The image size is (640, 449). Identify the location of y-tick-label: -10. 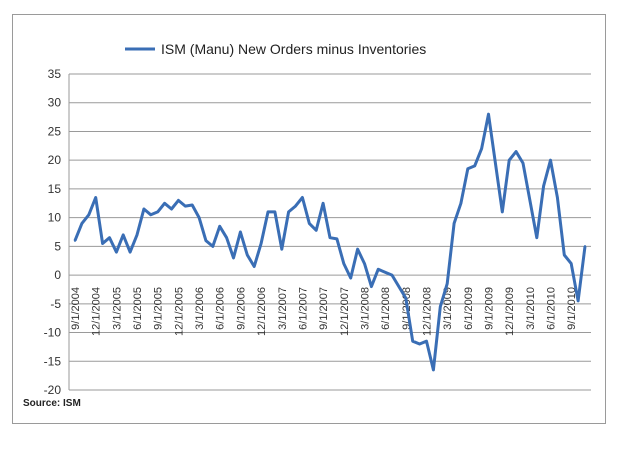
(53, 333).